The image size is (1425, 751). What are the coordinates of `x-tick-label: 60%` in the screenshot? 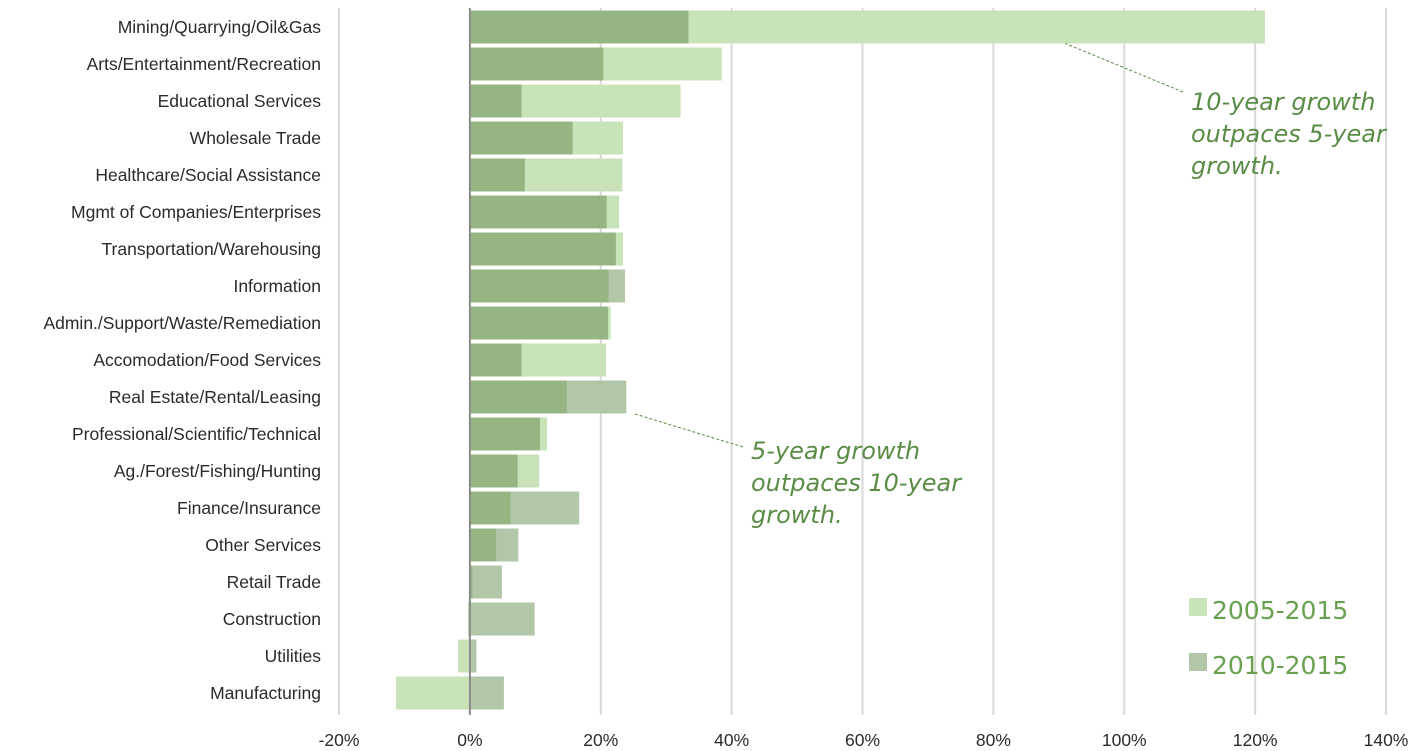 It's located at (862, 740).